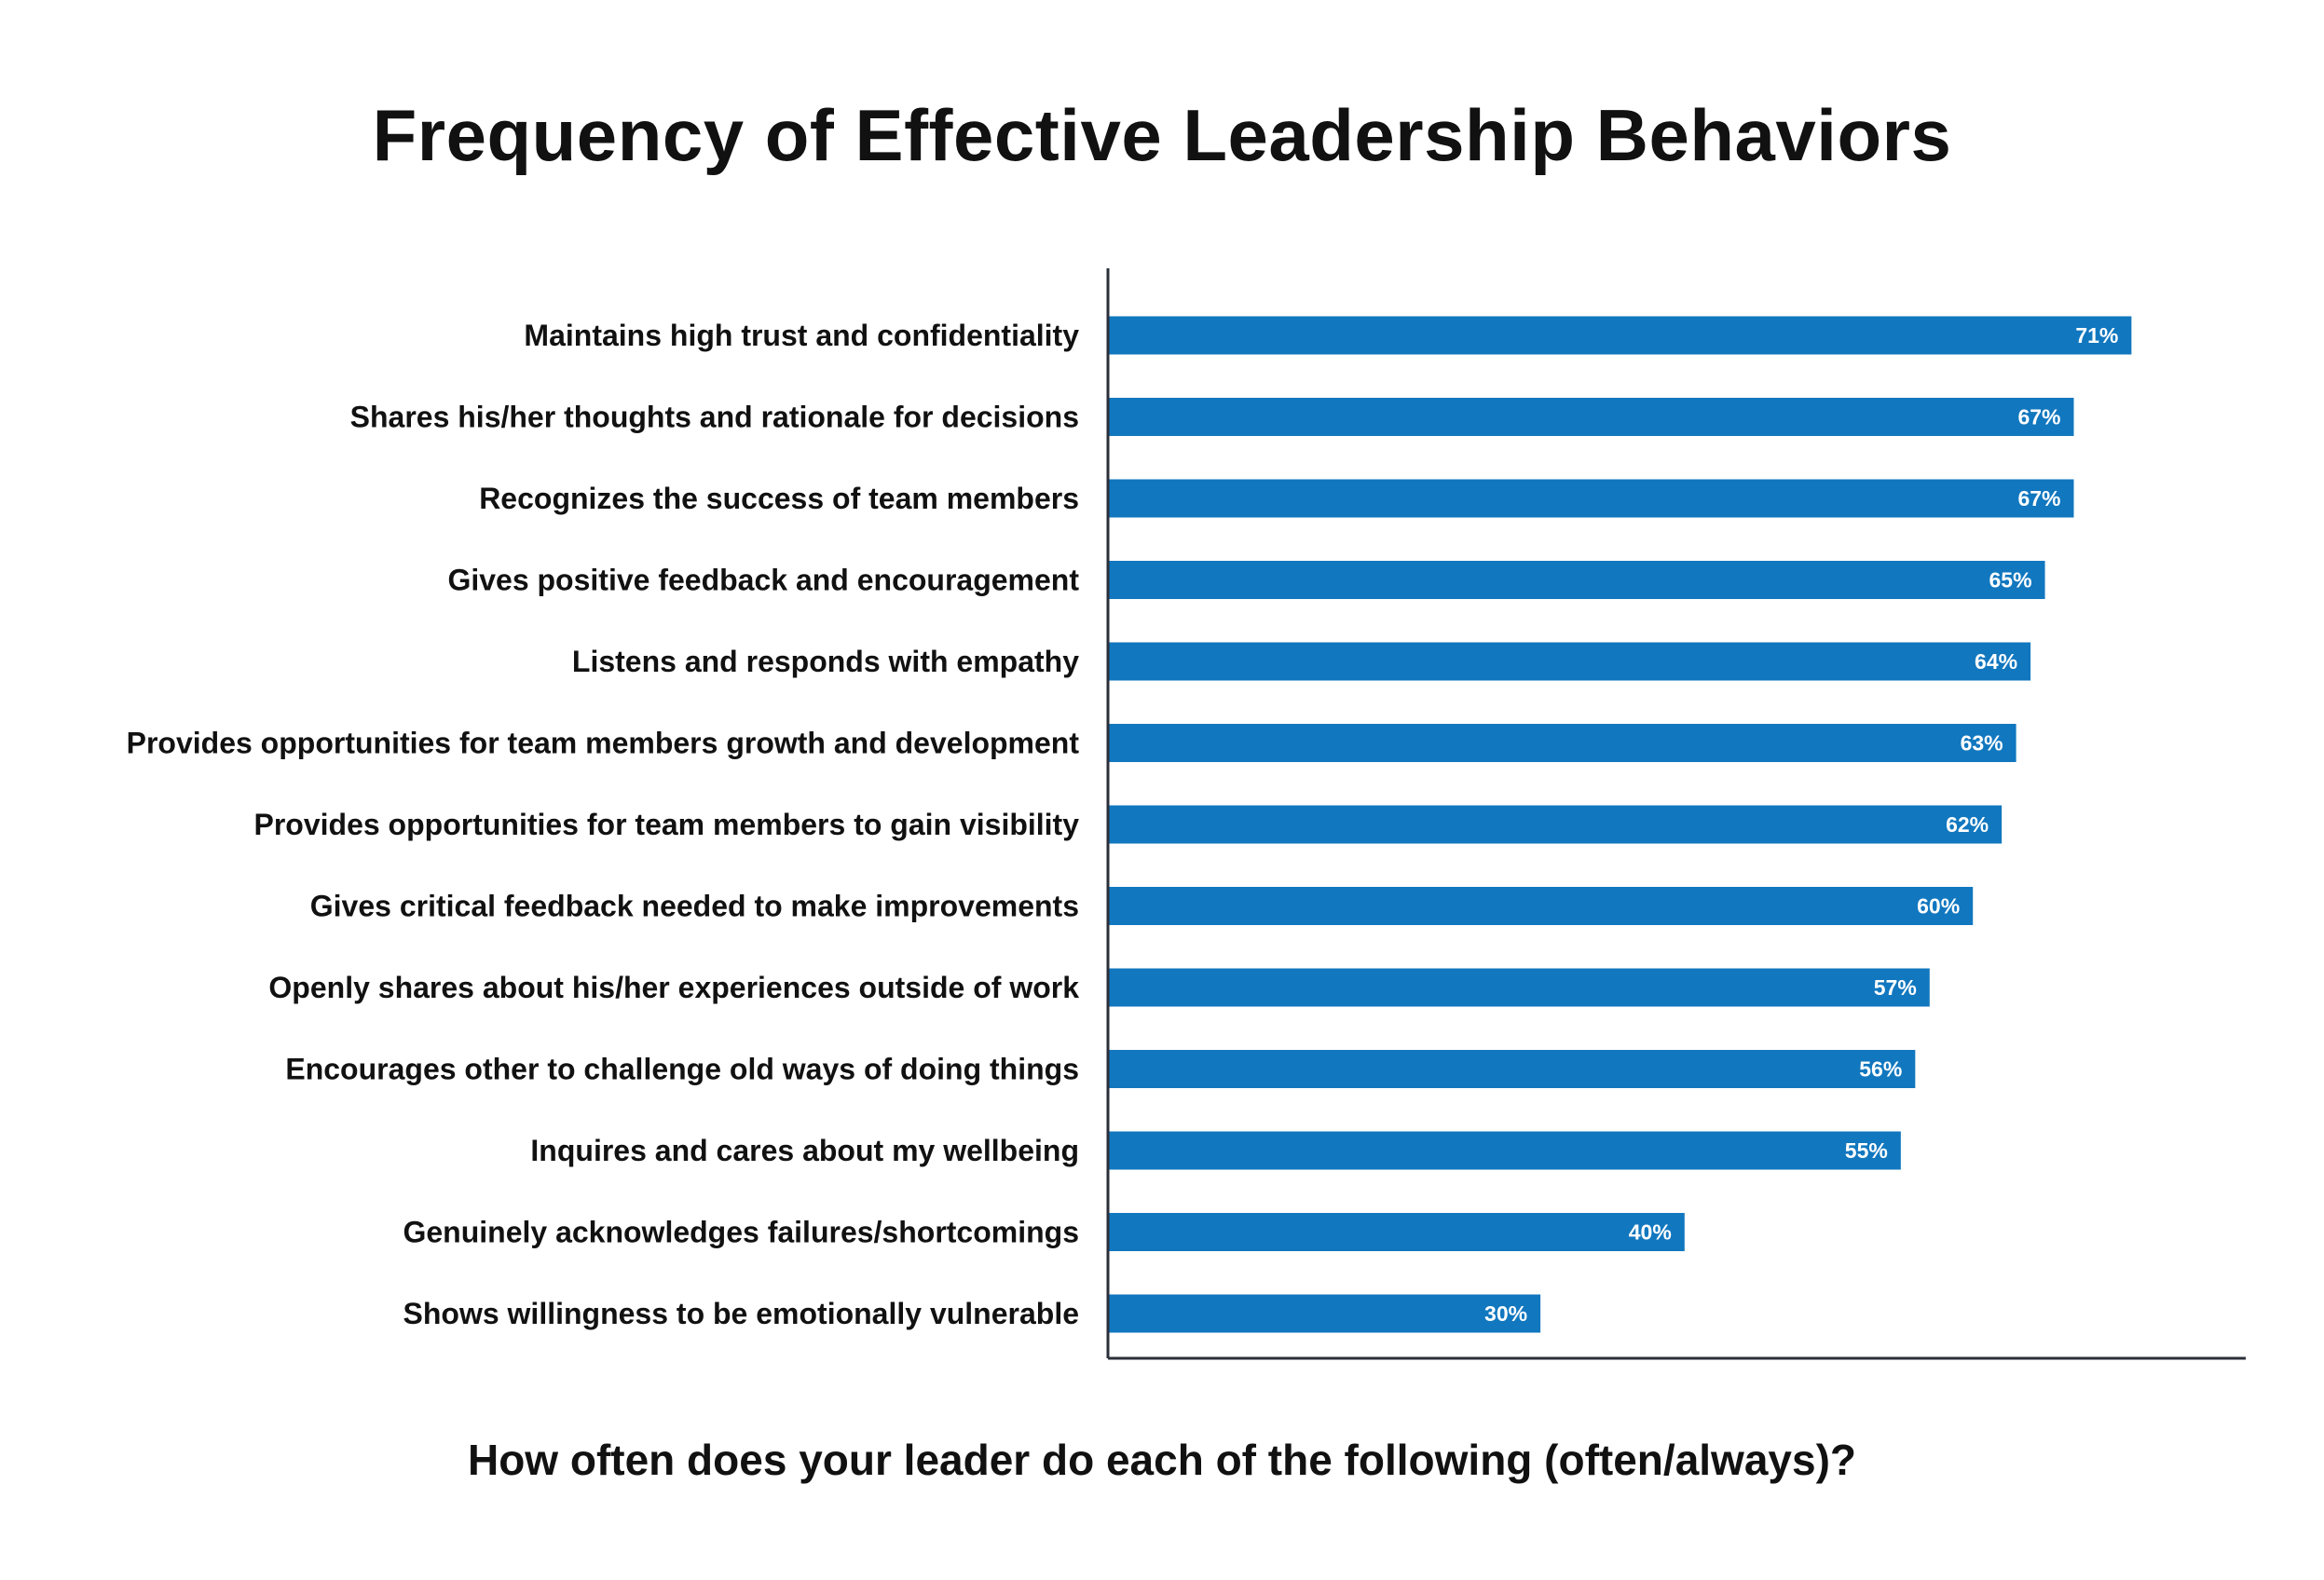  What do you see at coordinates (804, 1150) in the screenshot?
I see `category-label: Inquires and cares about my wellbeing` at bounding box center [804, 1150].